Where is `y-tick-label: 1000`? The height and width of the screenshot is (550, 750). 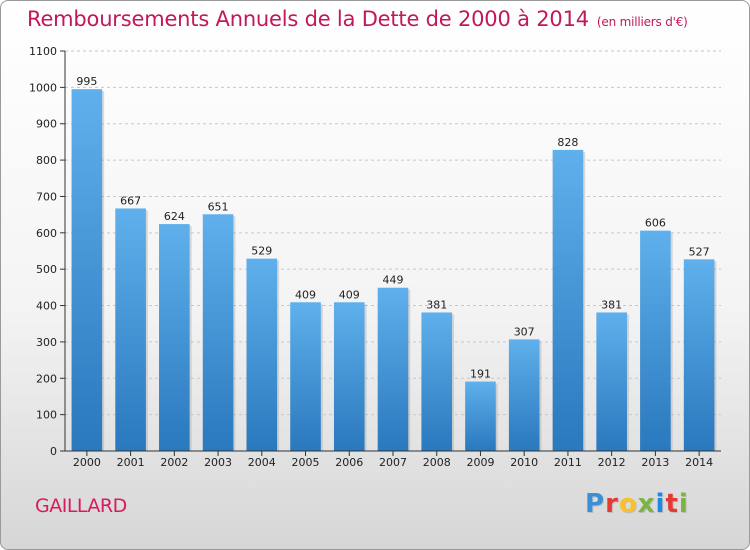
y-tick-label: 1000 is located at coordinates (43, 87).